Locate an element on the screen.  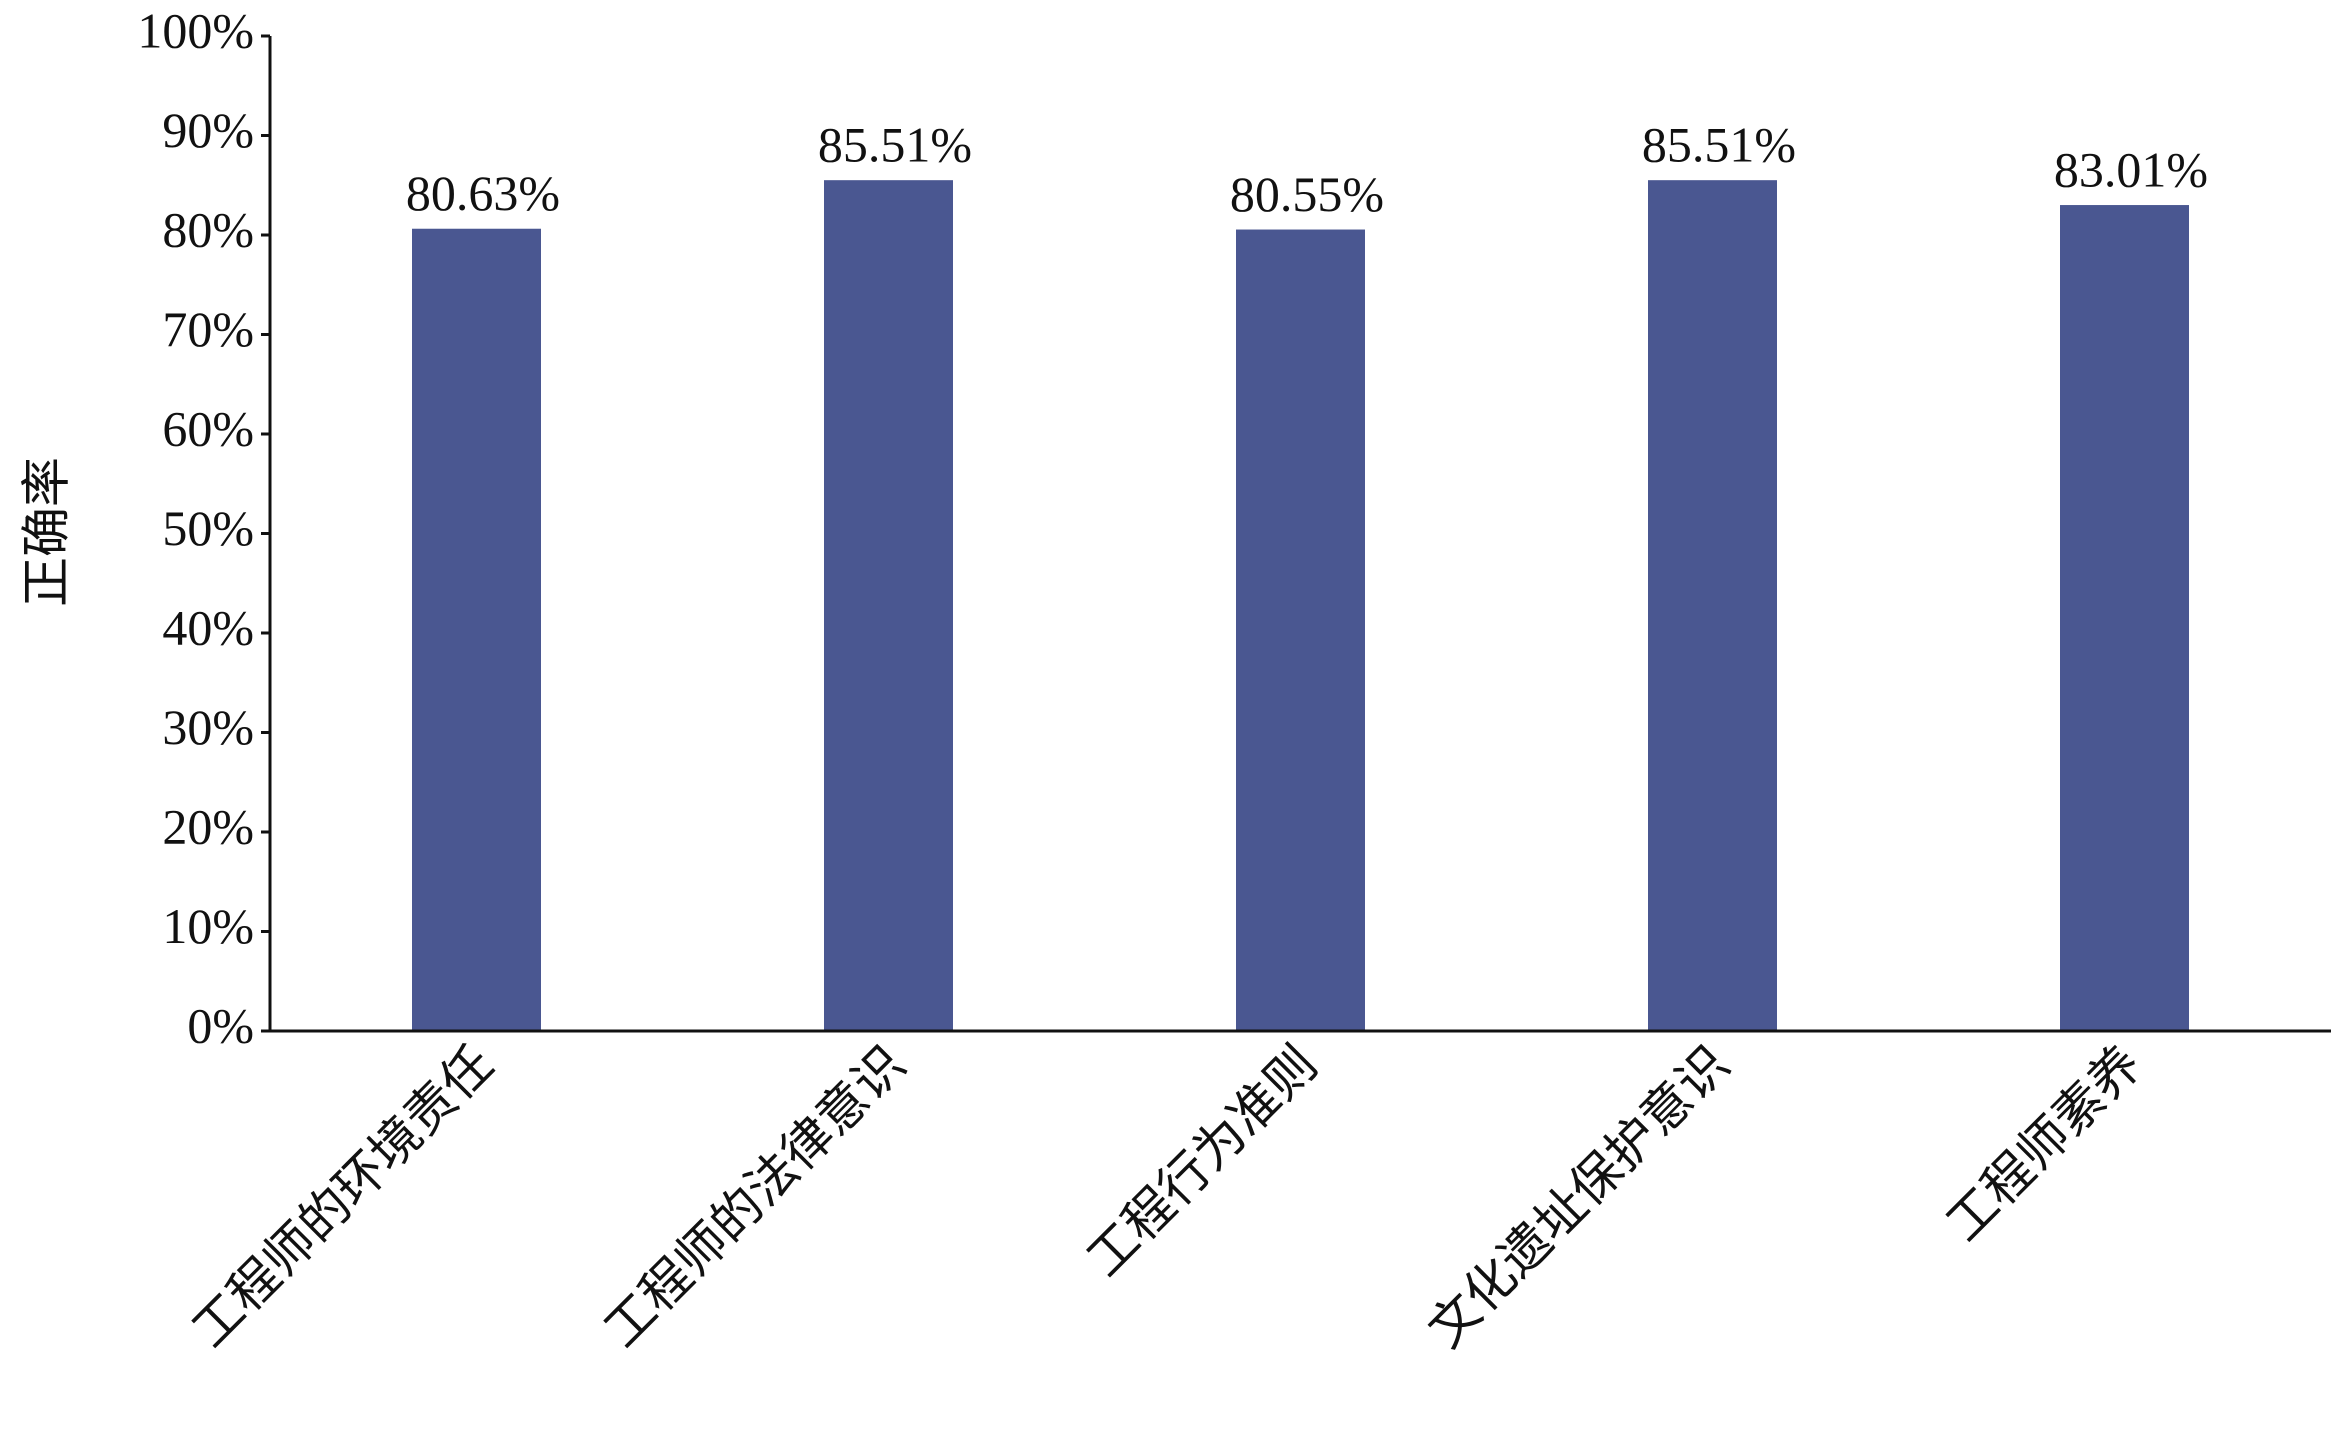
y-tick-label: 70% is located at coordinates (208, 329).